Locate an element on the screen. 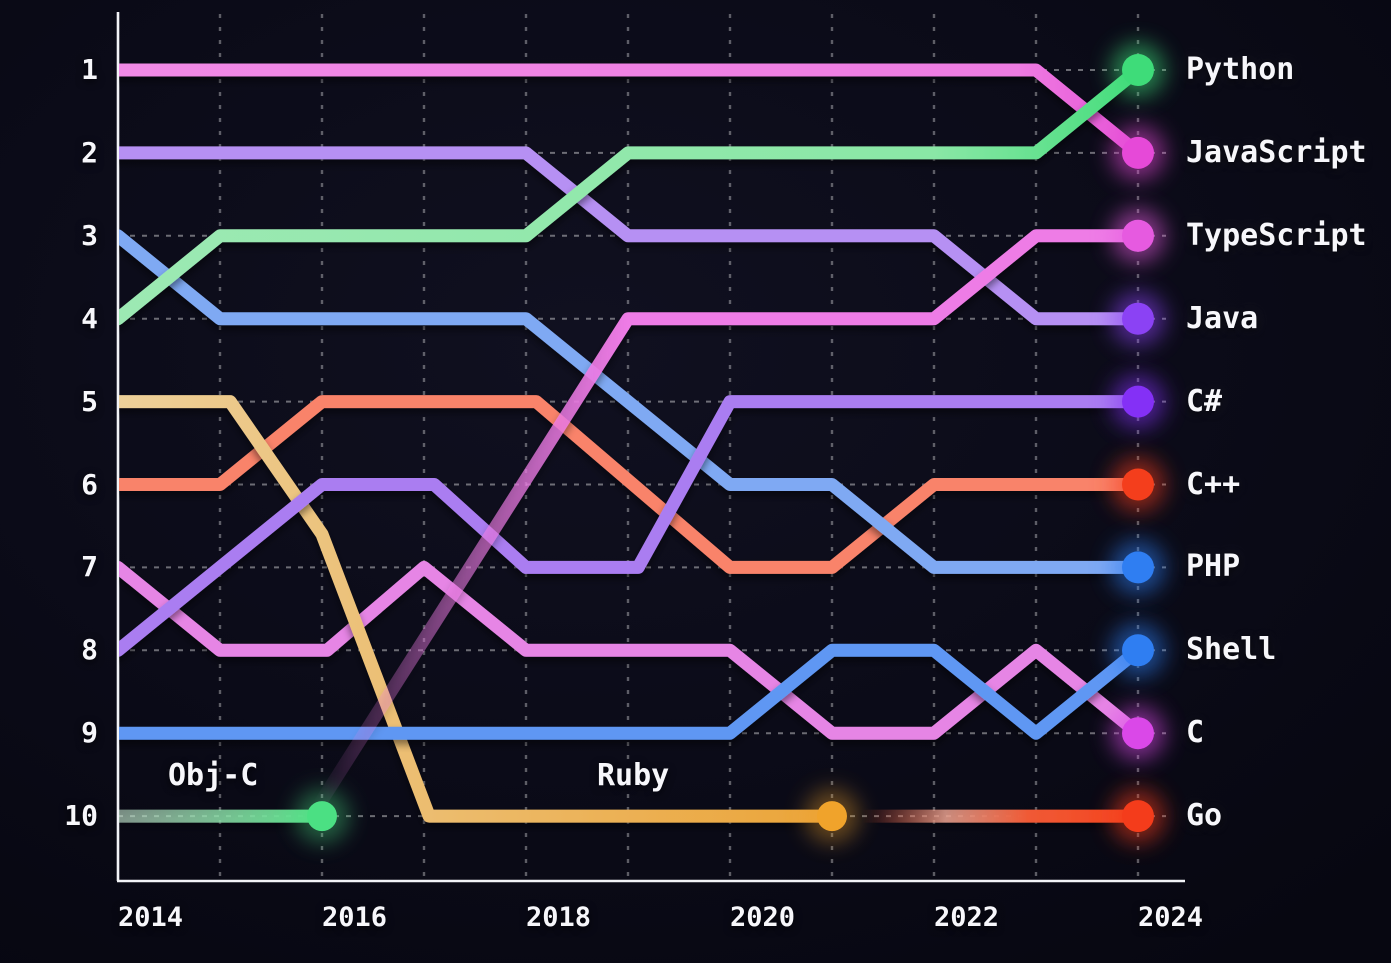 The image size is (1391, 963). dot-js is located at coordinates (1138, 152).